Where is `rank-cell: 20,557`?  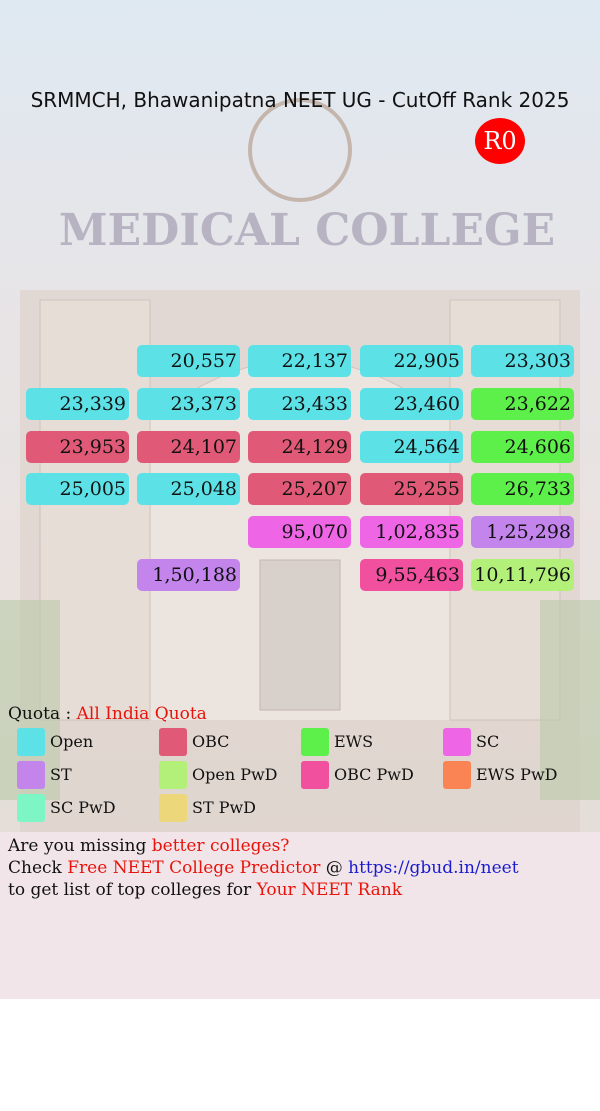 rank-cell: 20,557 is located at coordinates (188, 361).